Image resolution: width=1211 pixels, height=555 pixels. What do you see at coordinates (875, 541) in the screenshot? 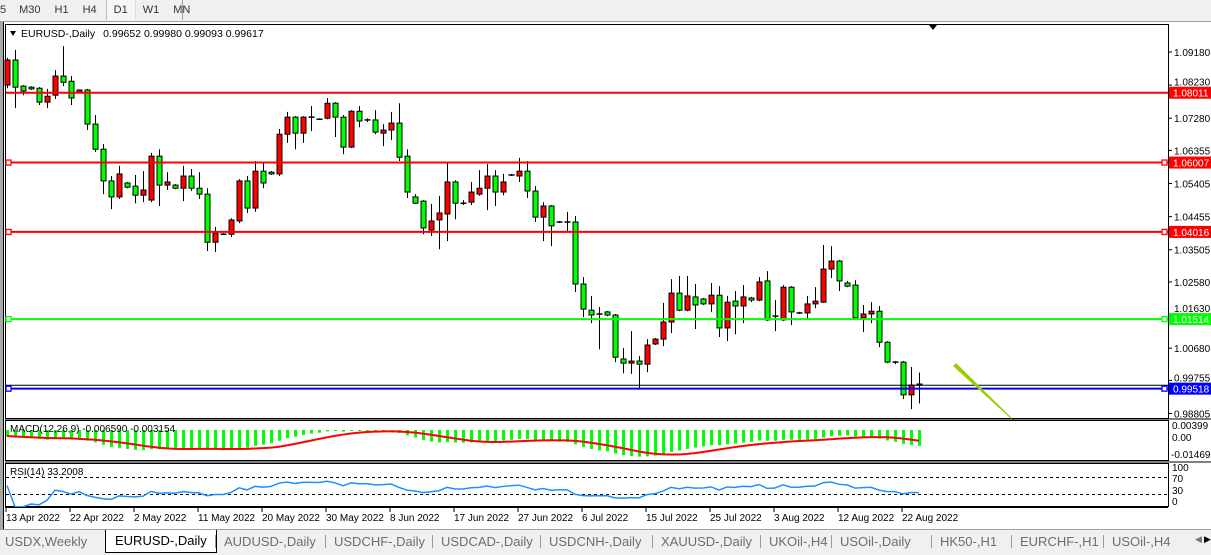
I see `chart-tab: USOil-,Daily` at bounding box center [875, 541].